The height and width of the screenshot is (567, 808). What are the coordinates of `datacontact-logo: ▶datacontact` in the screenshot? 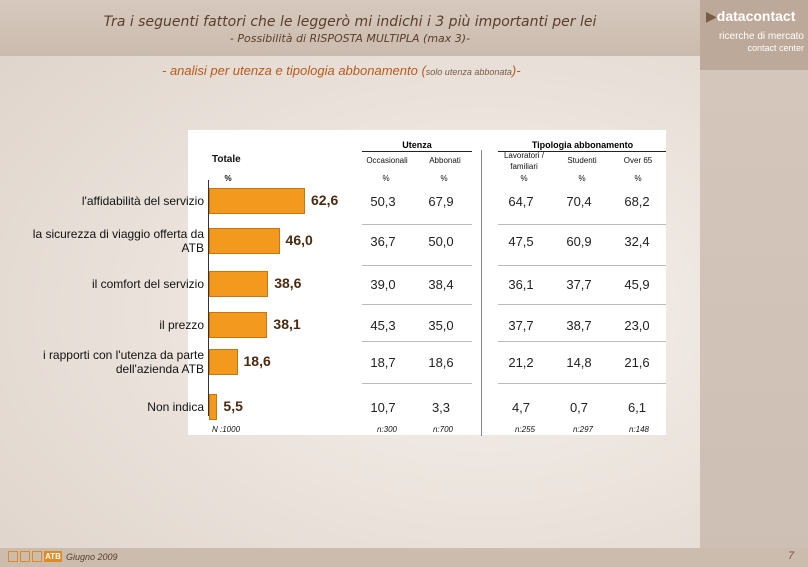 It's located at (751, 16).